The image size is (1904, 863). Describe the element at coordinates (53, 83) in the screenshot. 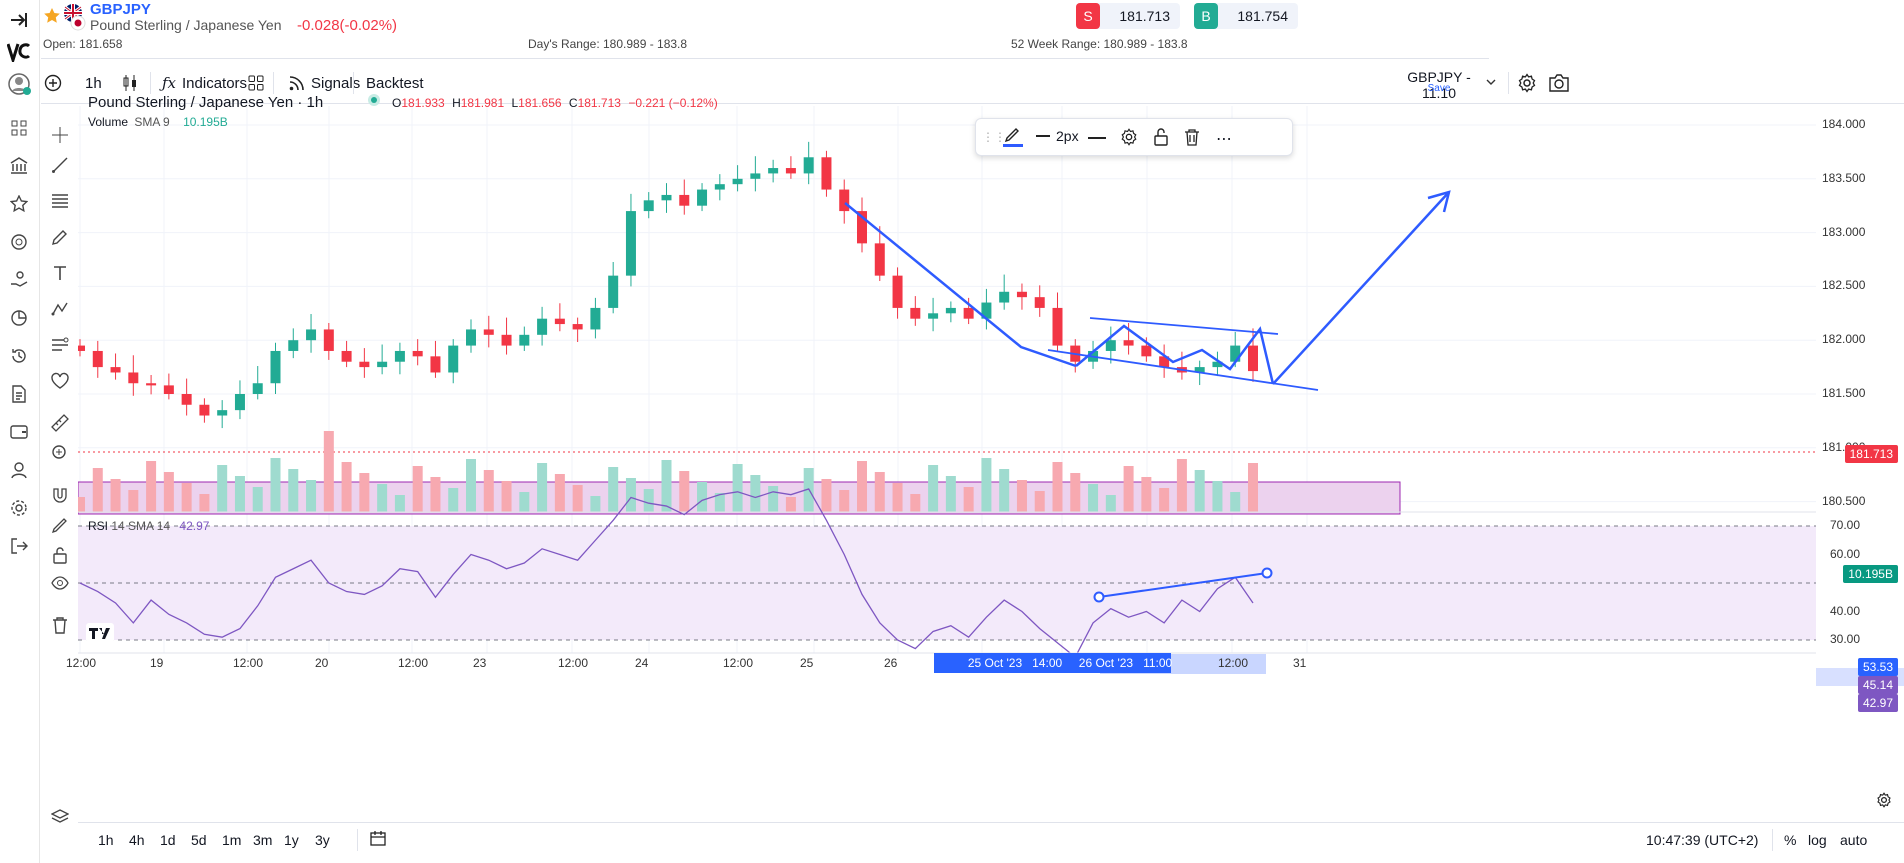

I see `add-symbol-button` at that location.